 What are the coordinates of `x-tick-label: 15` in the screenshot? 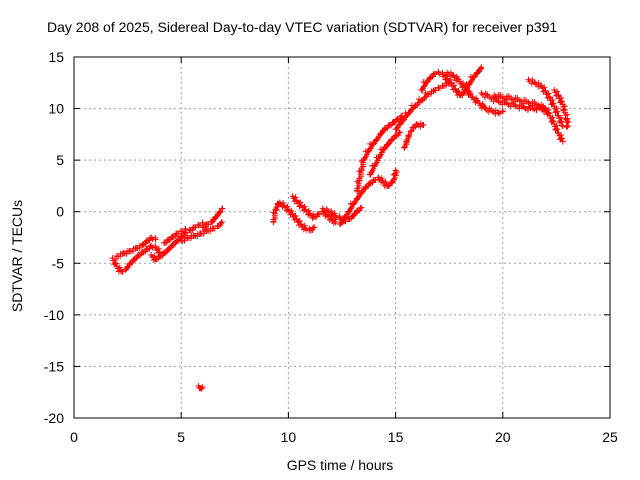 It's located at (396, 437).